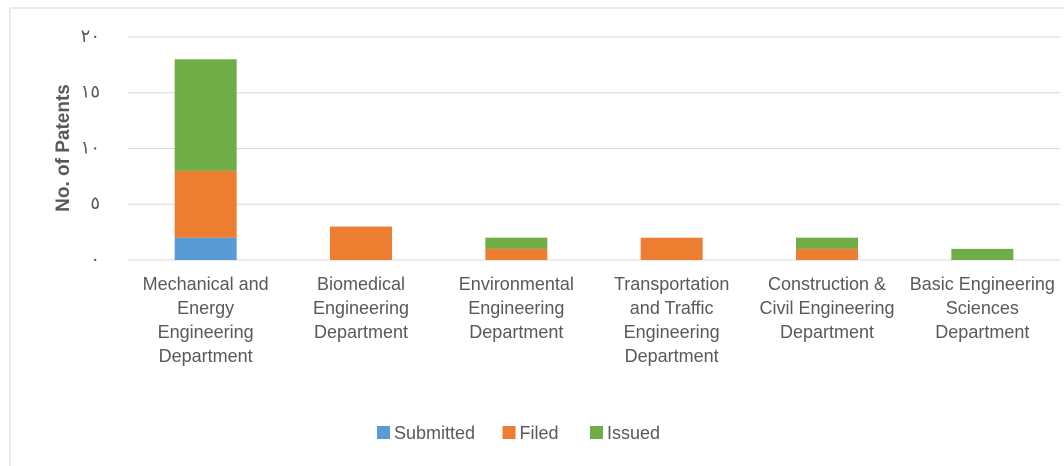 Image resolution: width=1064 pixels, height=466 pixels. What do you see at coordinates (95, 203) in the screenshot?
I see `y-tick-label: ٥` at bounding box center [95, 203].